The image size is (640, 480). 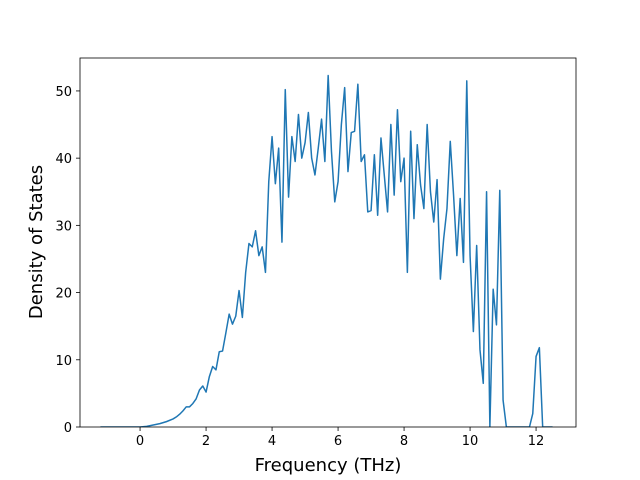 I want to click on x-axis-label: Frequency (THz), so click(x=328, y=465).